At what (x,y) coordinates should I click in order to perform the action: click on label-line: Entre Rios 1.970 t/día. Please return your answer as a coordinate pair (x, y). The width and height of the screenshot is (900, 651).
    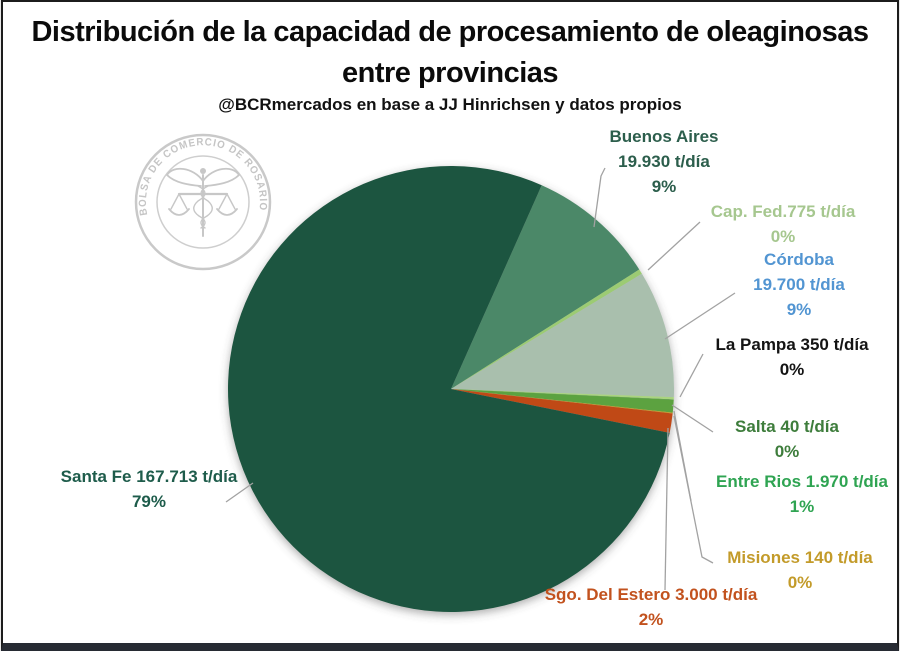
    Looking at the image, I should click on (802, 481).